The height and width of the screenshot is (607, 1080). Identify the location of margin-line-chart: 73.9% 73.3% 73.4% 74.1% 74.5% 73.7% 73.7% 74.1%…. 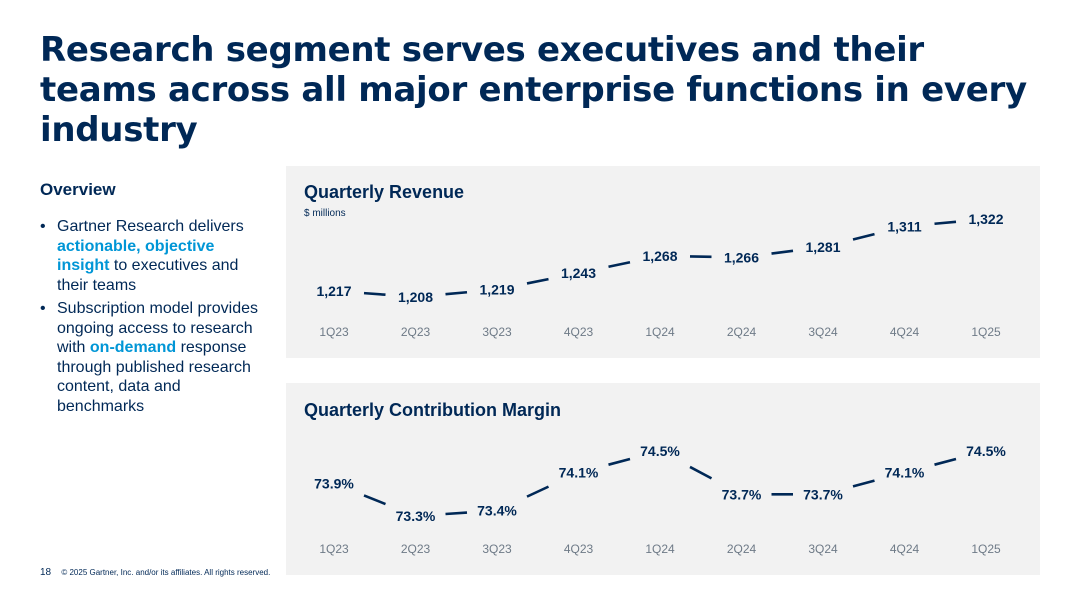
(660, 499).